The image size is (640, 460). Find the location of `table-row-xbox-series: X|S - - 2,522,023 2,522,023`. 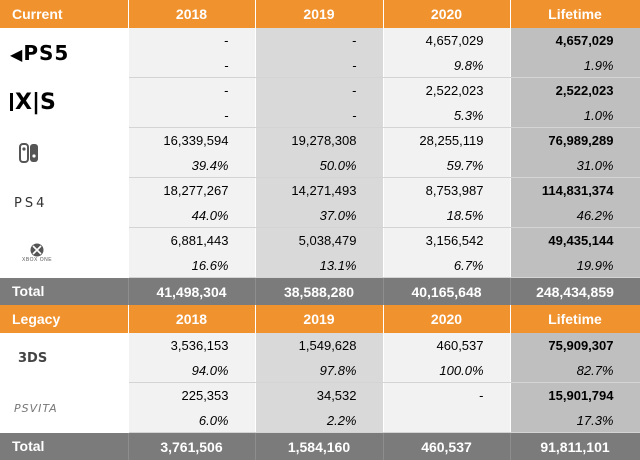

table-row-xbox-series: X|S - - 2,522,023 2,522,023 is located at coordinates (320, 91).